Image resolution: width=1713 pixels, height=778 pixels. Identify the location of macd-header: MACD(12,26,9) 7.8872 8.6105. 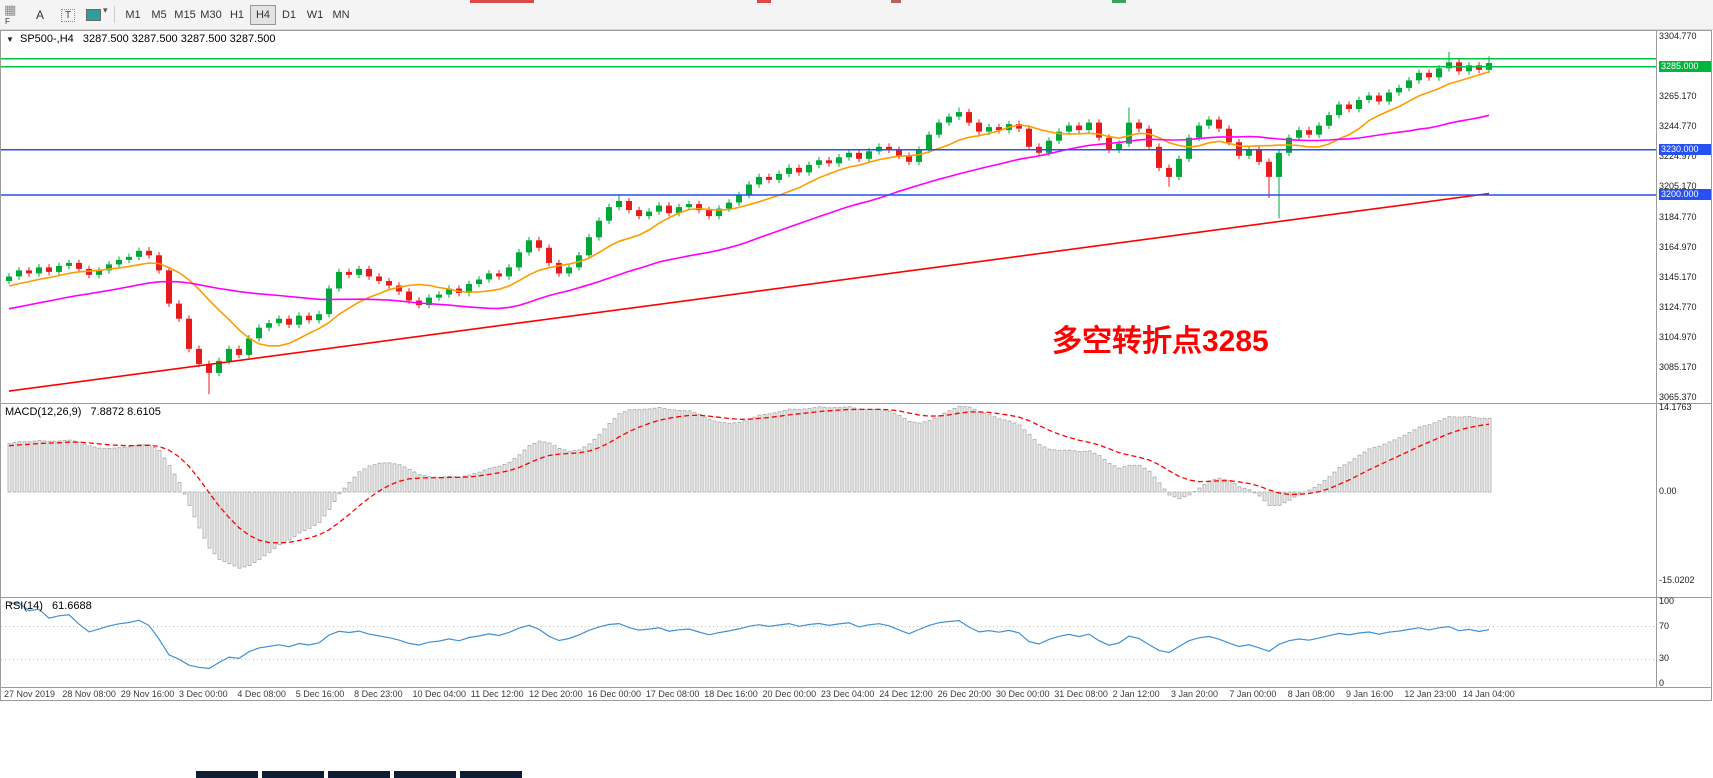
(83, 412).